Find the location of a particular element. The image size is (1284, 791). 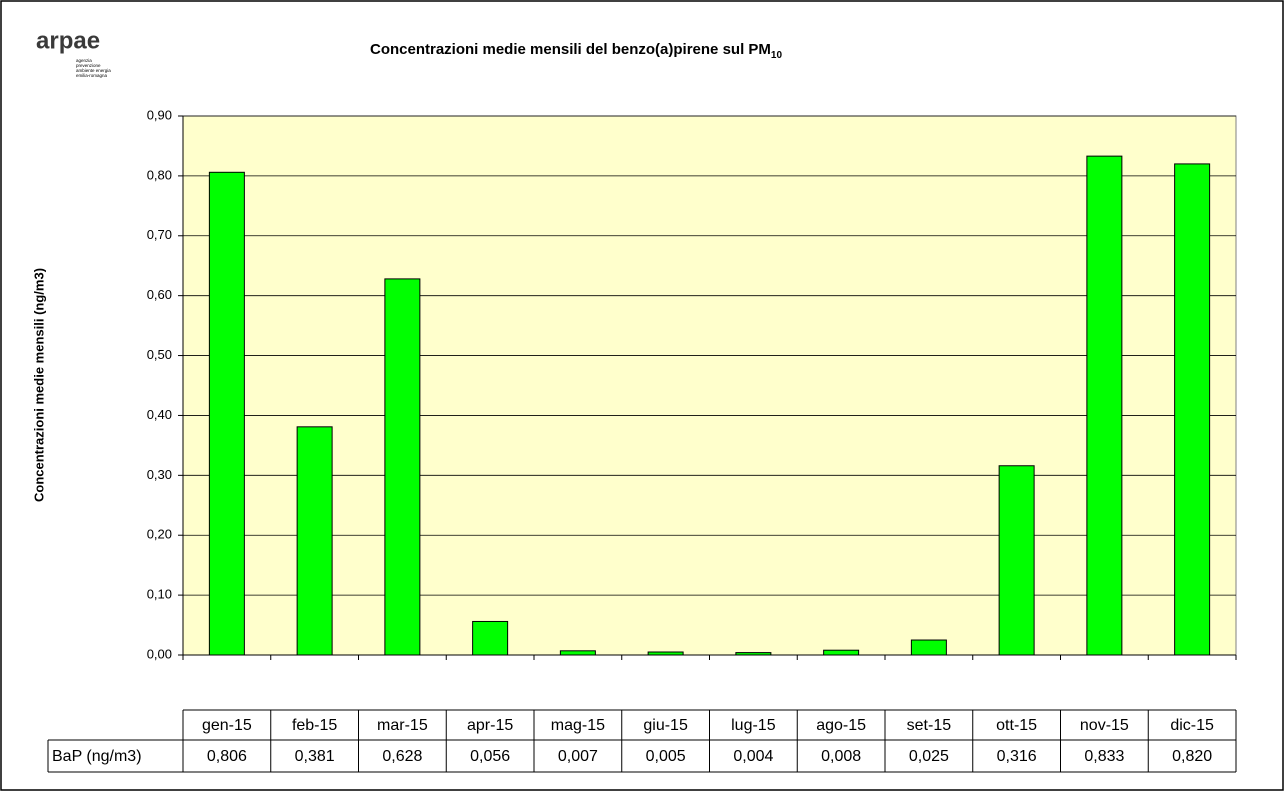

legend-entry: BaP (ng/m3) is located at coordinates (97, 756).